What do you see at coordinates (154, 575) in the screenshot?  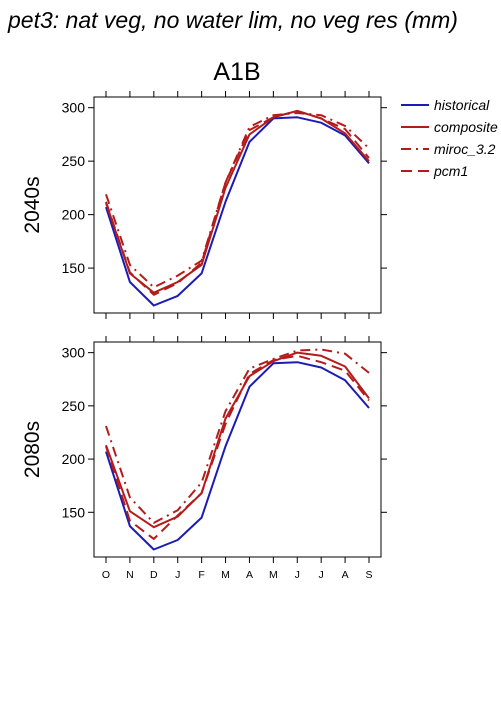 I see `x-tick-label: D` at bounding box center [154, 575].